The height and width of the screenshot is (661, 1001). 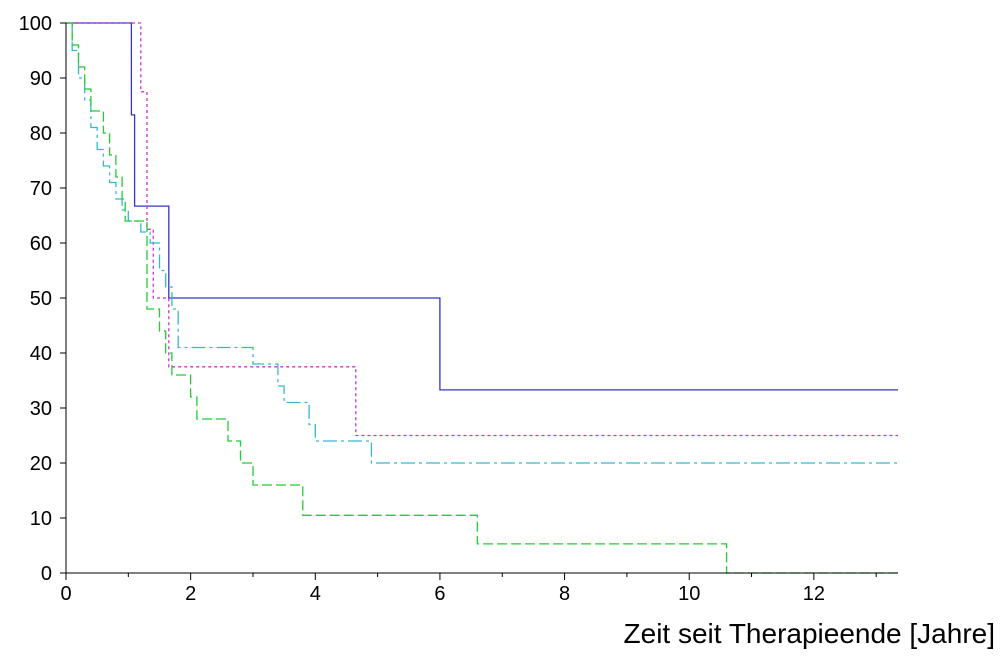 What do you see at coordinates (809, 633) in the screenshot?
I see `x-axis-title: Zeit seit Therapieende [Jahre]` at bounding box center [809, 633].